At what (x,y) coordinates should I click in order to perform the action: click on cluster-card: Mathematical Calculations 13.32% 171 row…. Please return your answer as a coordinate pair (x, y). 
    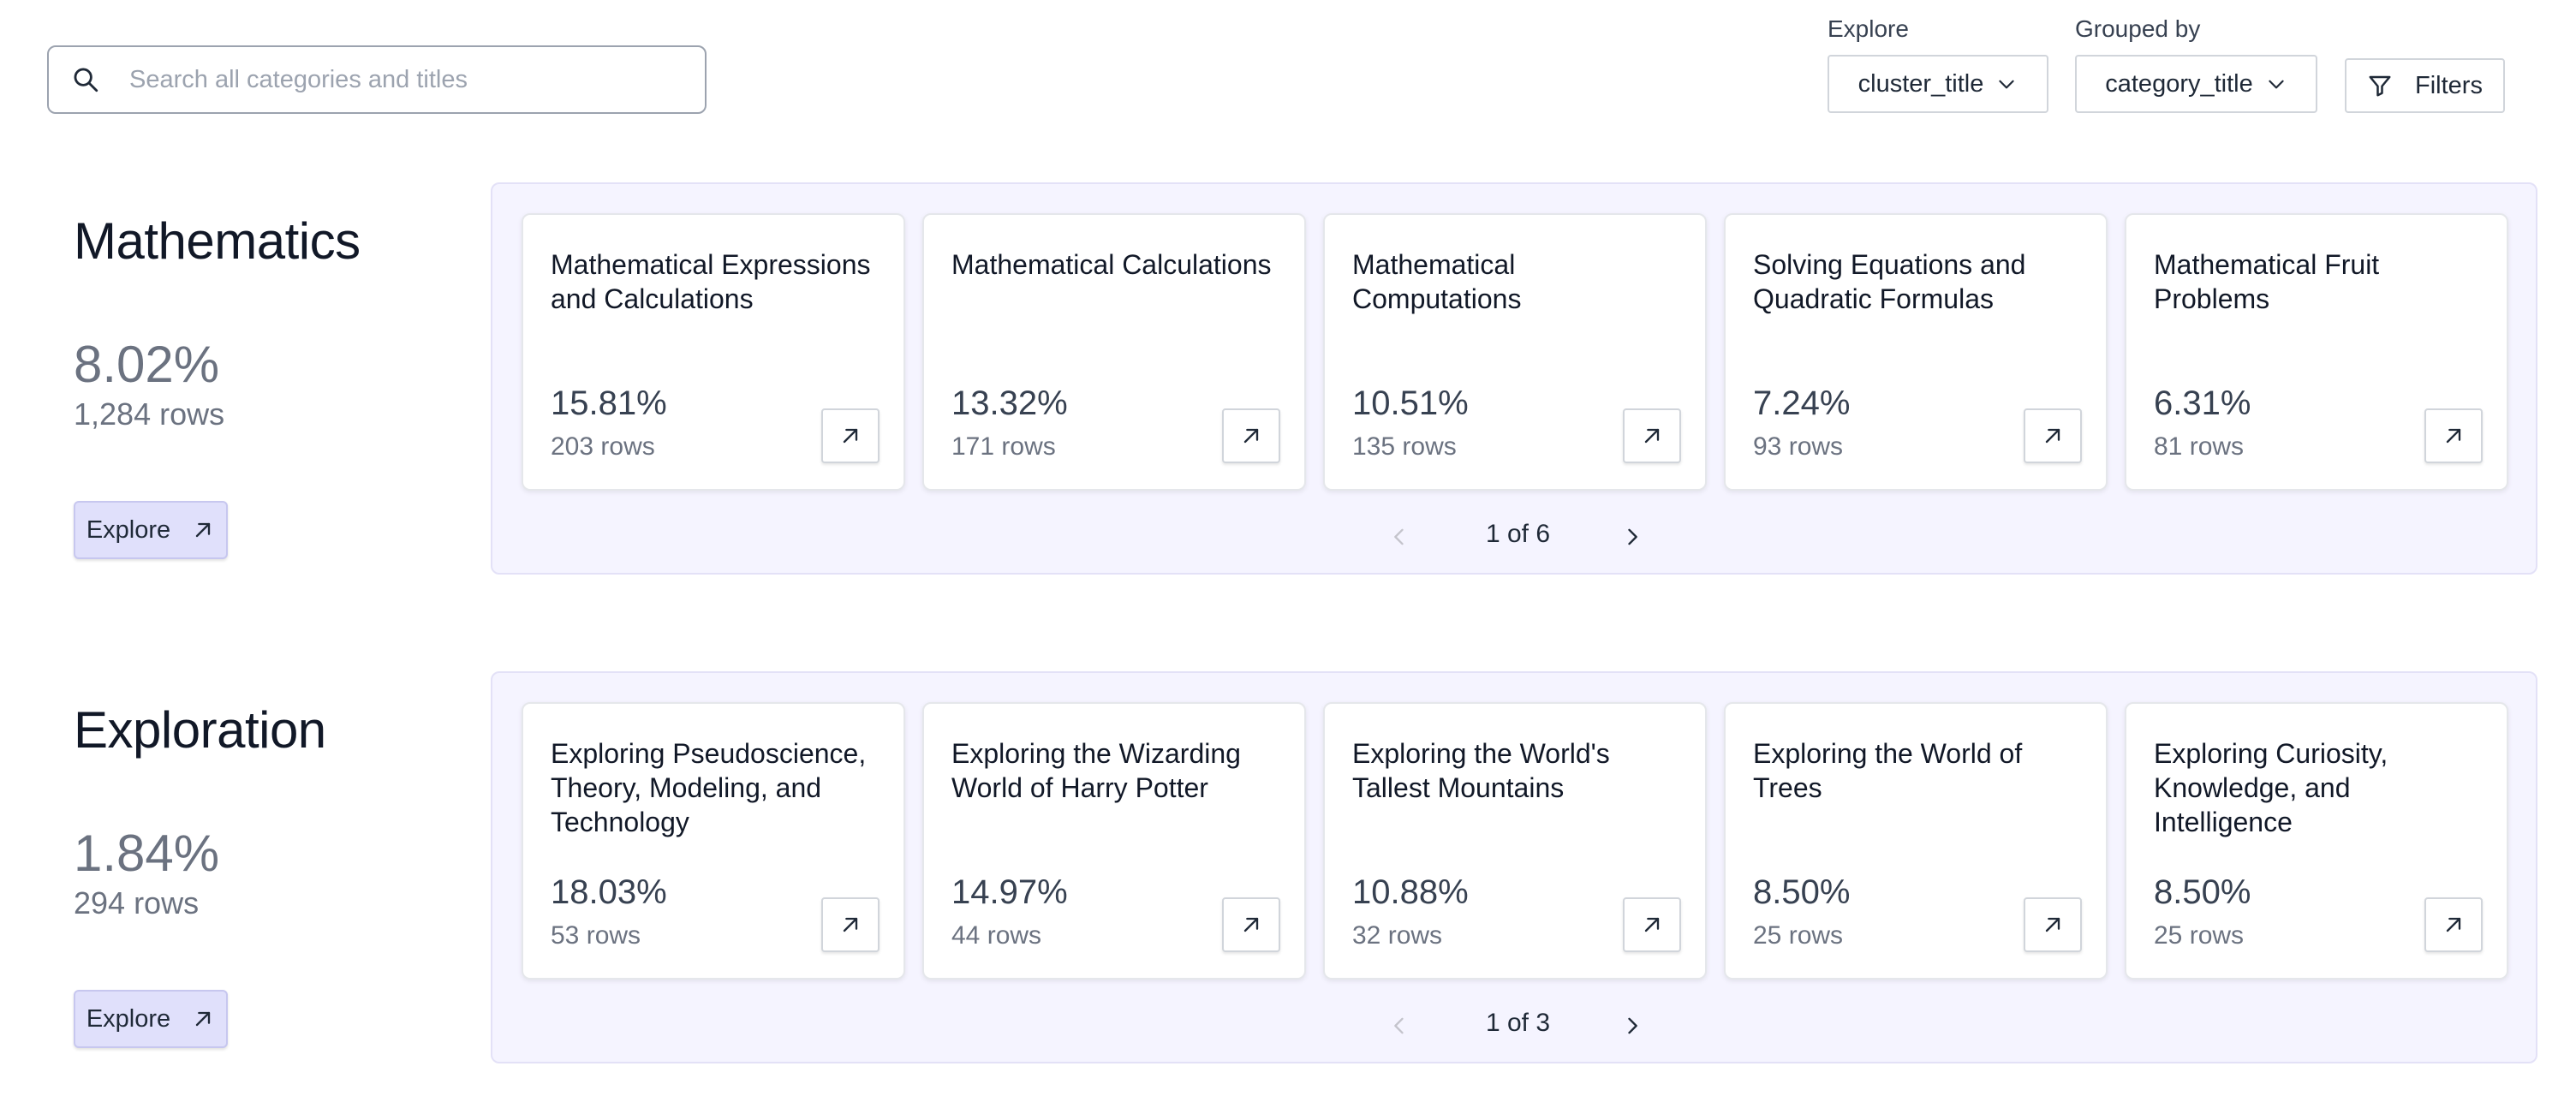
    Looking at the image, I should click on (1114, 352).